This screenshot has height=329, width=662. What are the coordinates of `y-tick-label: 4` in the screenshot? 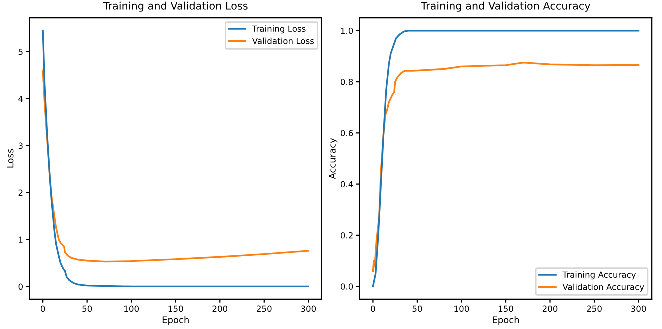 It's located at (21, 99).